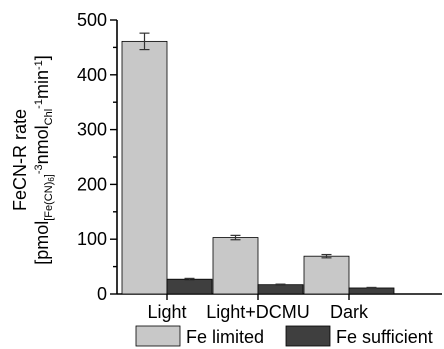  Describe the element at coordinates (384, 337) in the screenshot. I see `legend-label-fe-sufficient: Fe sufficient` at that location.